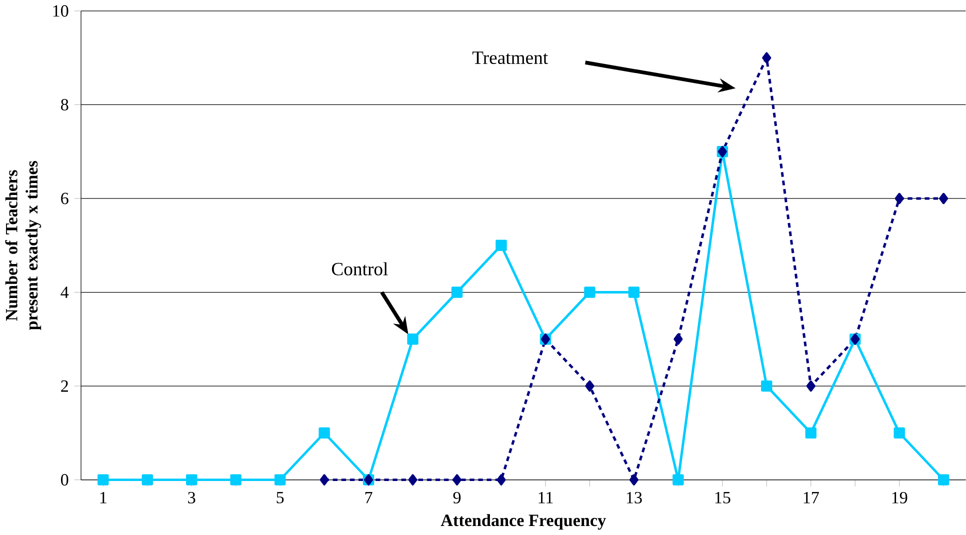  I want to click on annotation: Treatment, so click(510, 58).